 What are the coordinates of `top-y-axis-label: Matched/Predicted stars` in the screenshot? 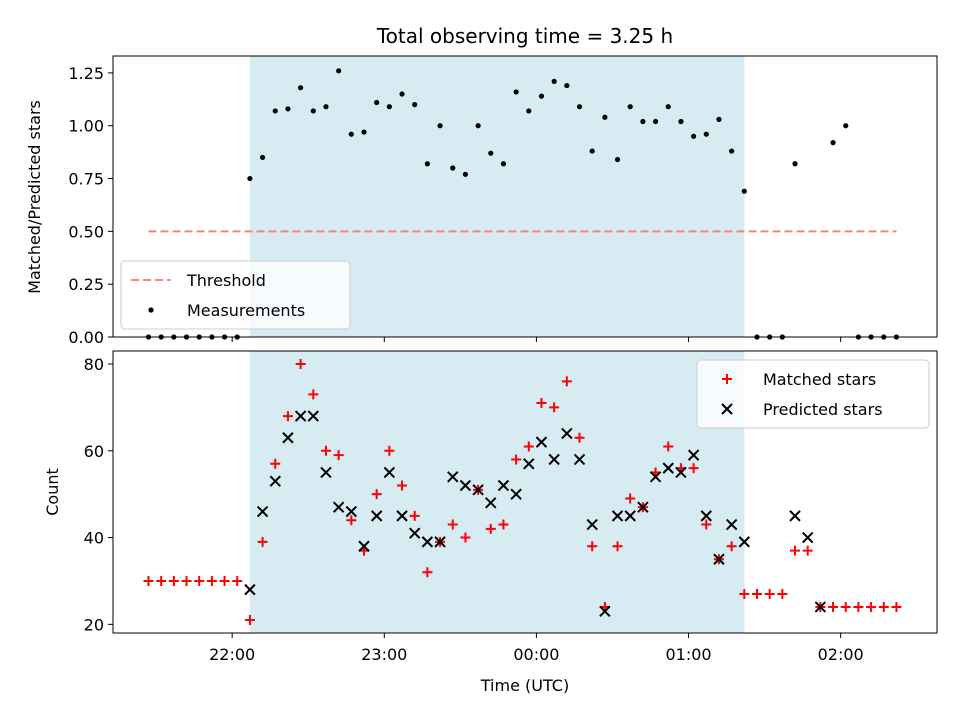 It's located at (34, 197).